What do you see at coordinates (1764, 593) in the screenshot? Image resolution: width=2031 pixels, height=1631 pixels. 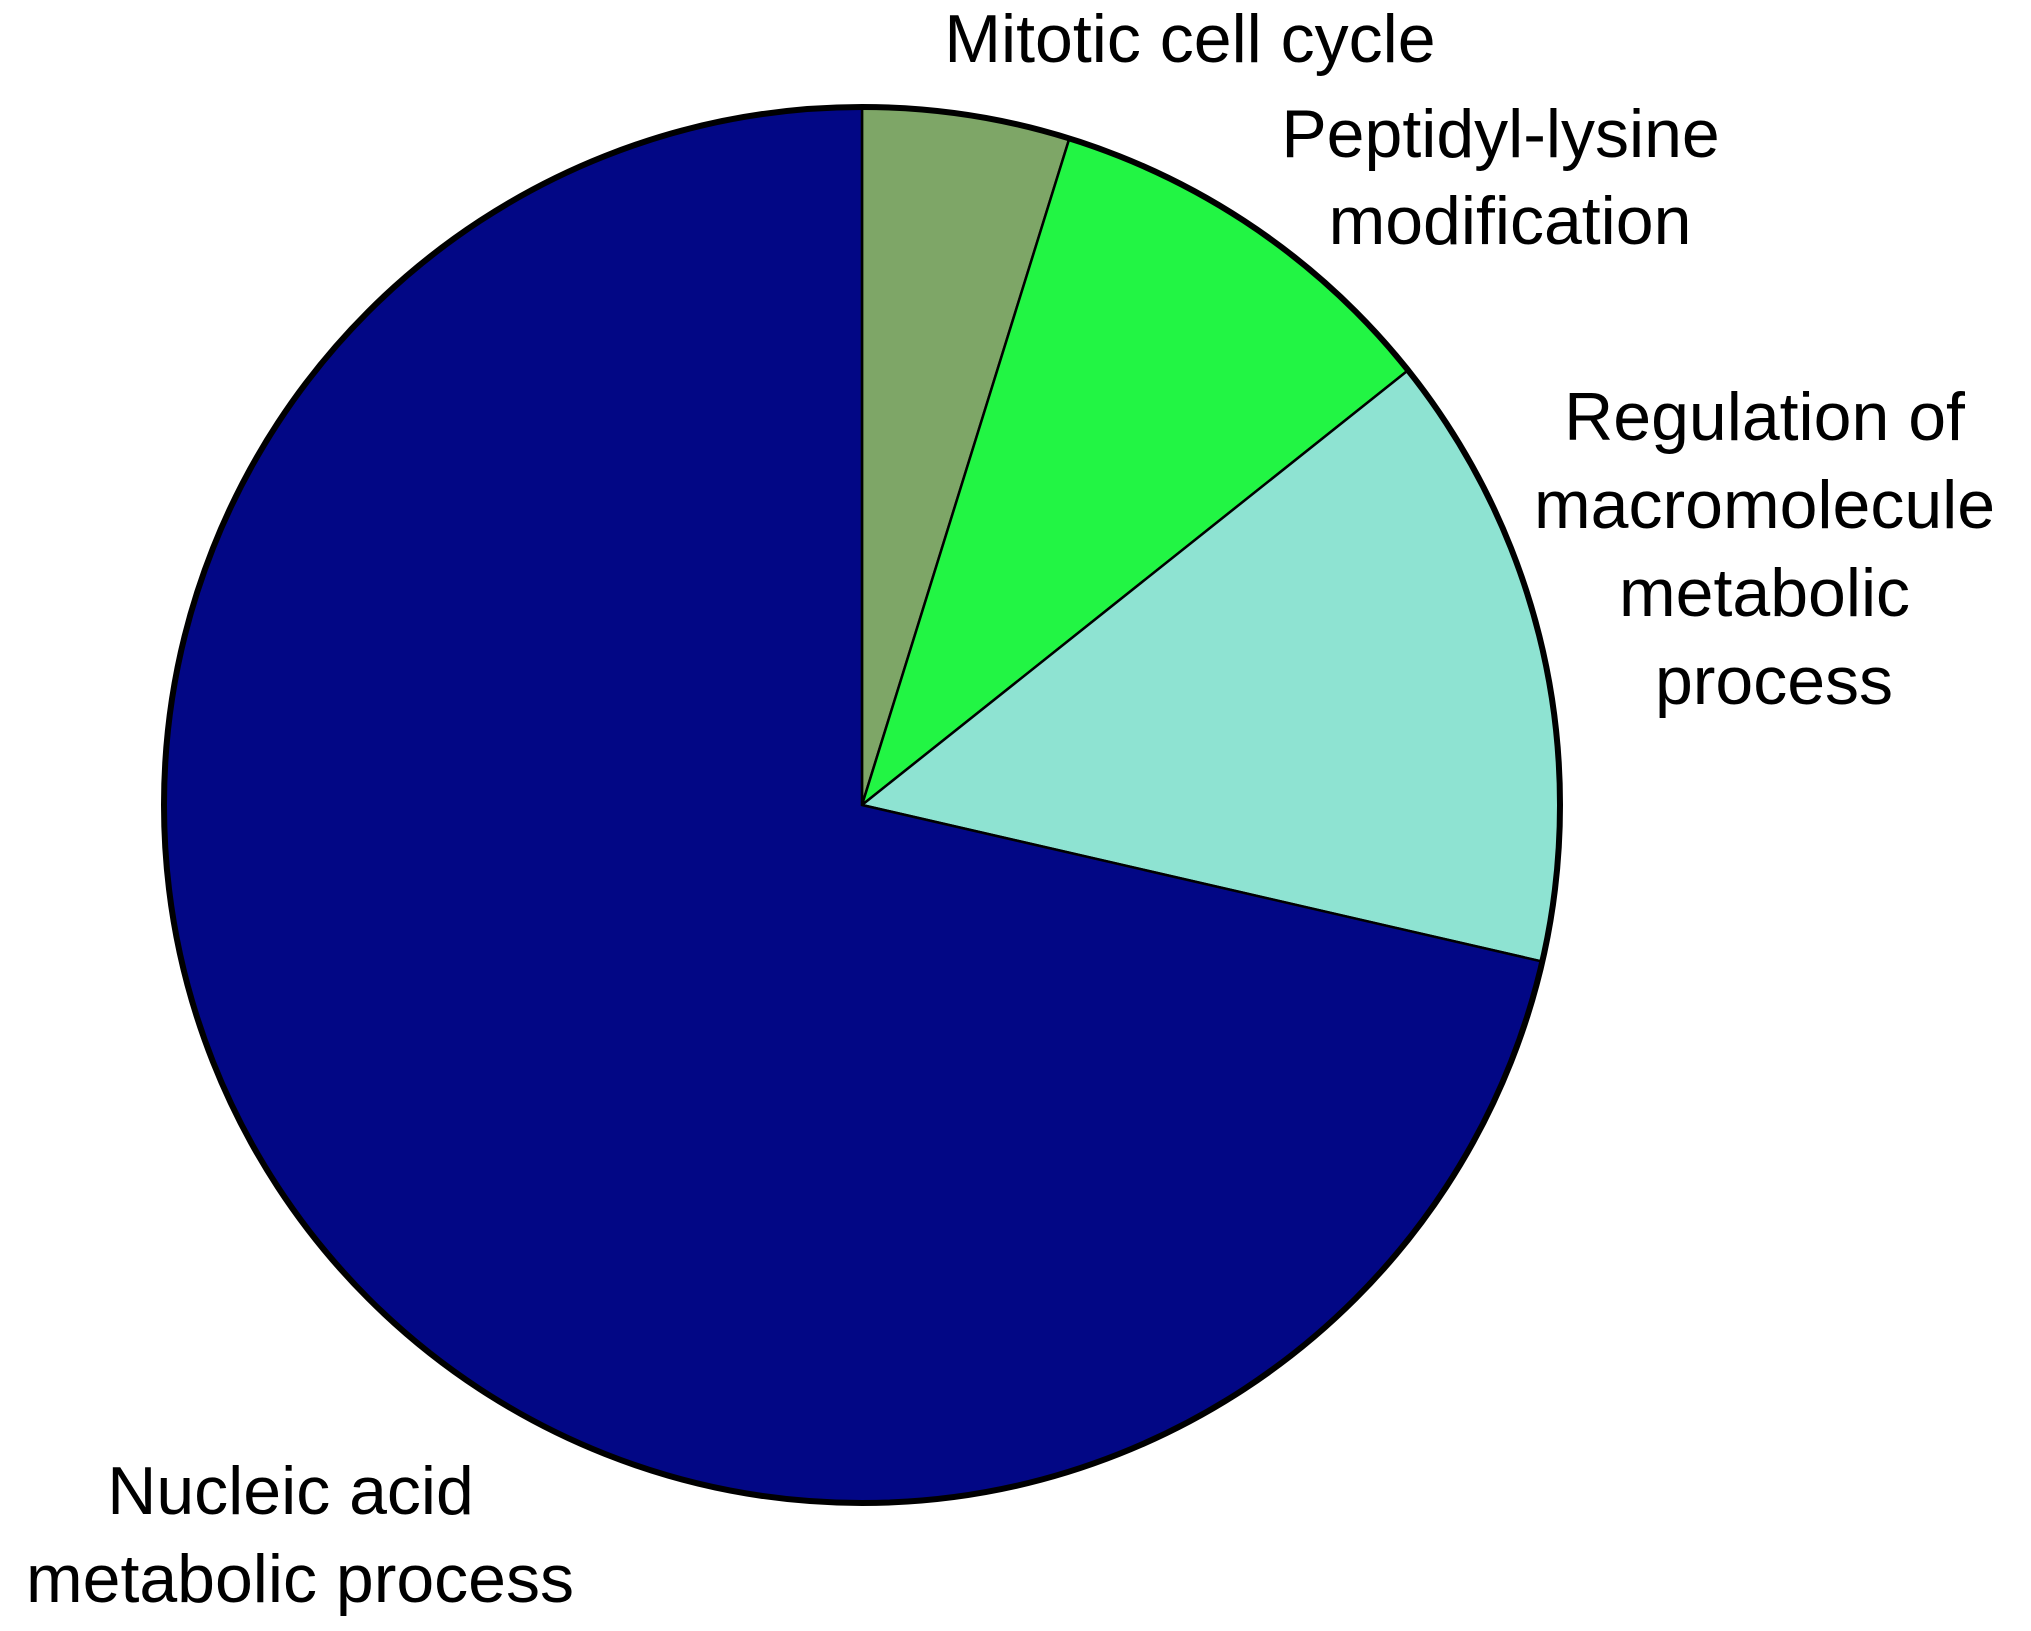 I see `label-regulation-line-3: metabolic` at bounding box center [1764, 593].